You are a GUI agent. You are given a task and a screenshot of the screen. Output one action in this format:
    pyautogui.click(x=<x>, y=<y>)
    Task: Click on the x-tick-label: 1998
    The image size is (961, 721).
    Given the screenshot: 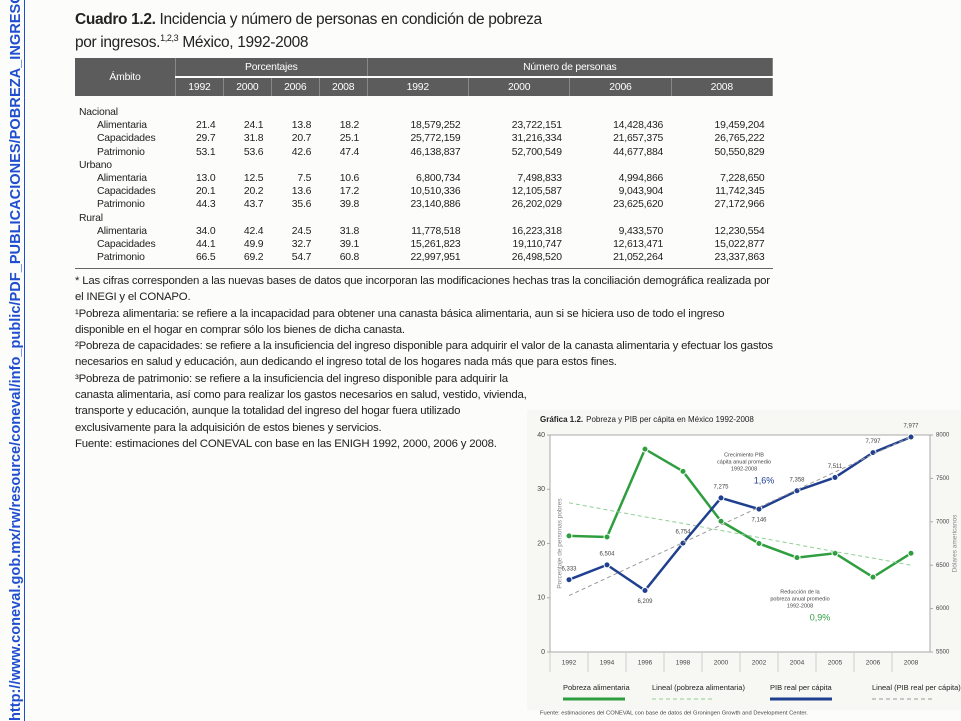 What is the action you would take?
    pyautogui.click(x=683, y=663)
    